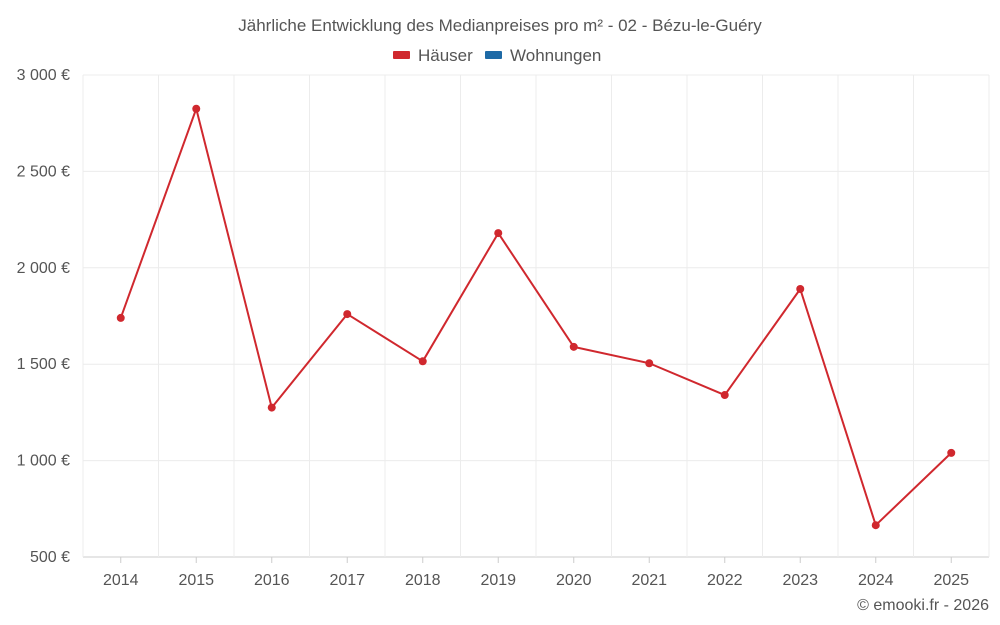 The height and width of the screenshot is (625, 1000). Describe the element at coordinates (121, 580) in the screenshot. I see `x-tick-label: 2014` at that location.